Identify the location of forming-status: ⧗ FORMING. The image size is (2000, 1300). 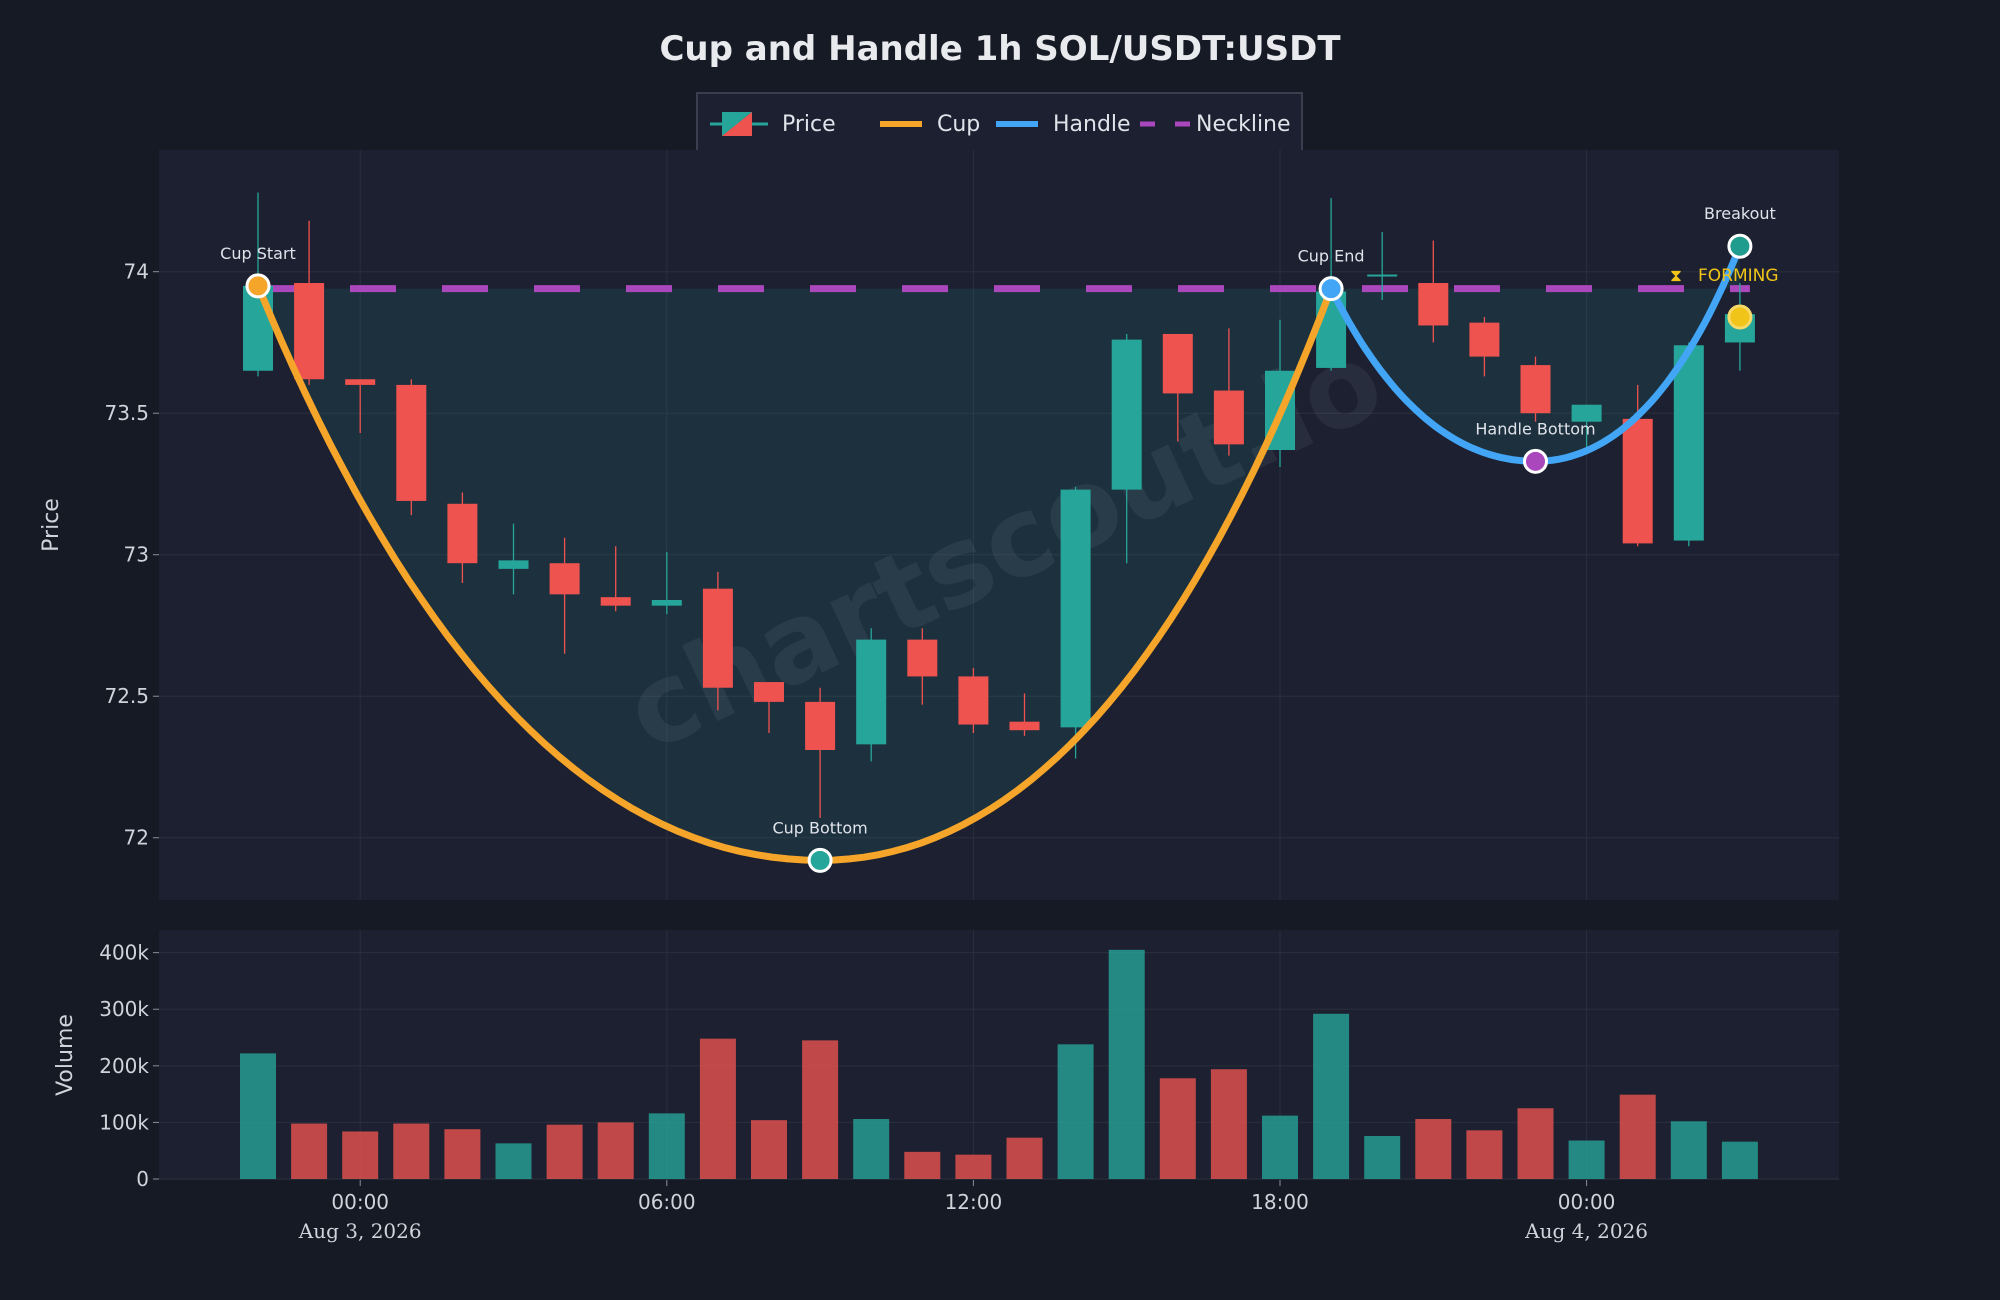
(1724, 276).